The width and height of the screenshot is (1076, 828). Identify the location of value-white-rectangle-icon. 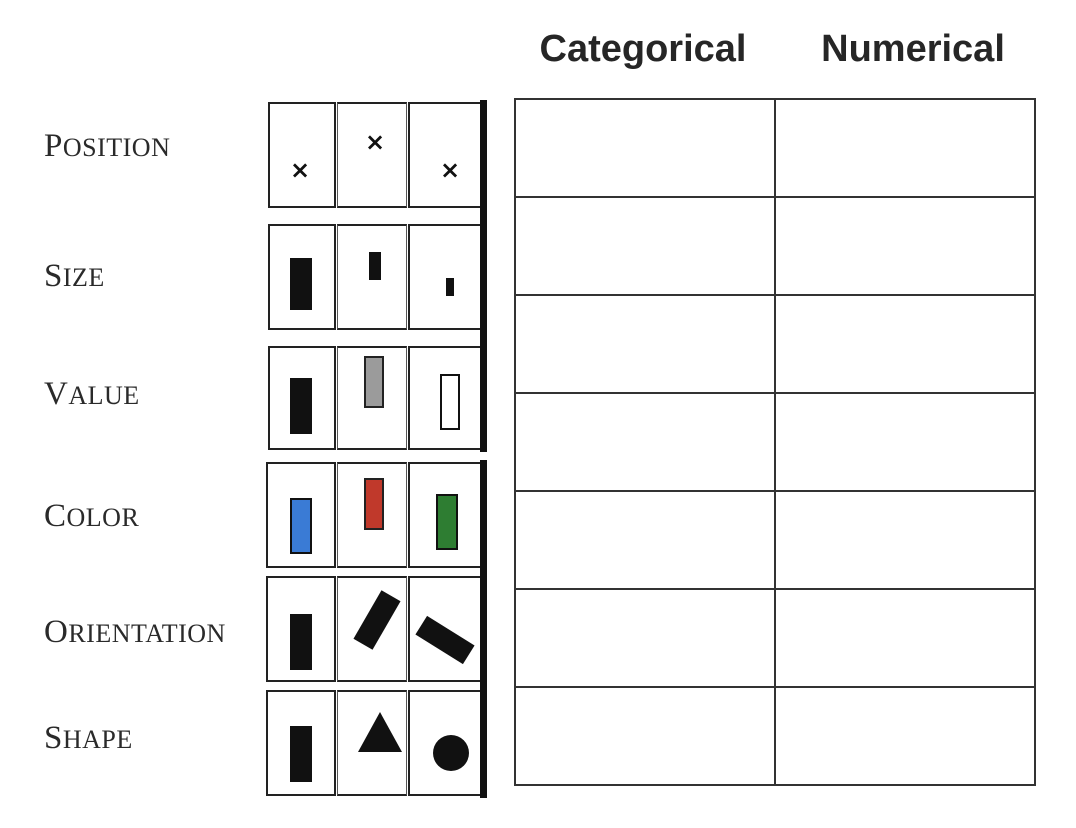
(450, 402).